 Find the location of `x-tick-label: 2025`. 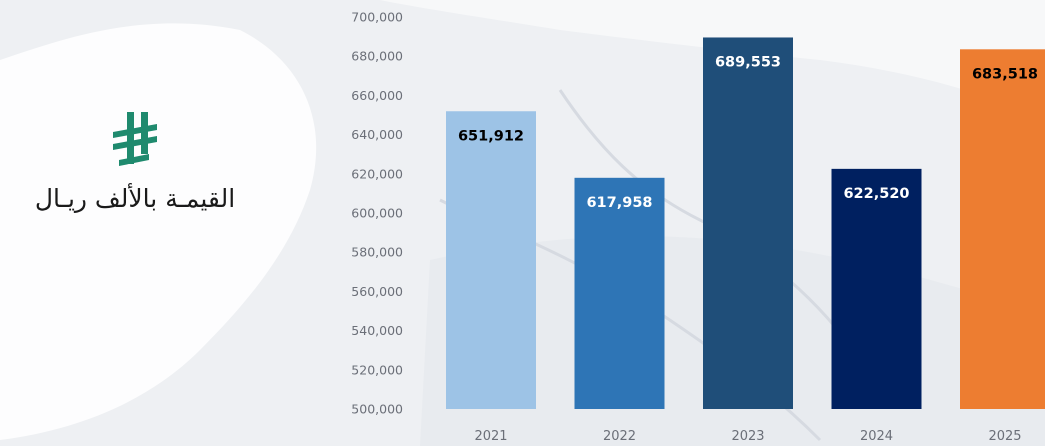

x-tick-label: 2025 is located at coordinates (1004, 436).